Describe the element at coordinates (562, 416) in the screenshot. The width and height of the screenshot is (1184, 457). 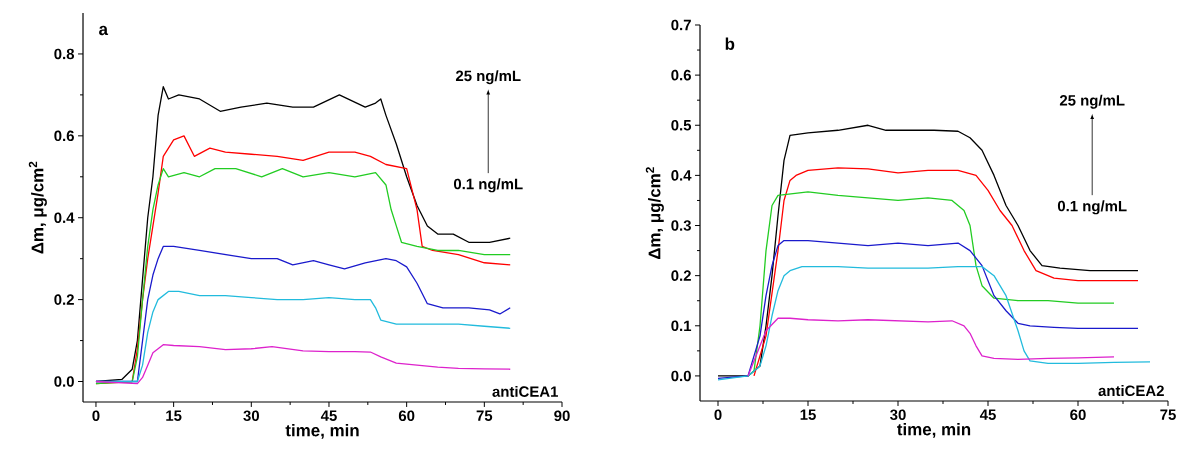
I see `x-tick-label: 90` at that location.